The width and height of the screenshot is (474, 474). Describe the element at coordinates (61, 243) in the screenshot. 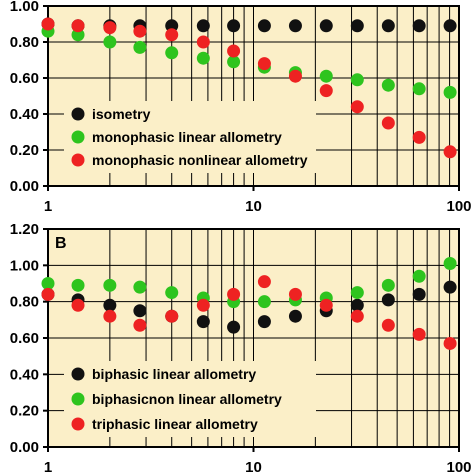

I see `panel-label: B` at that location.